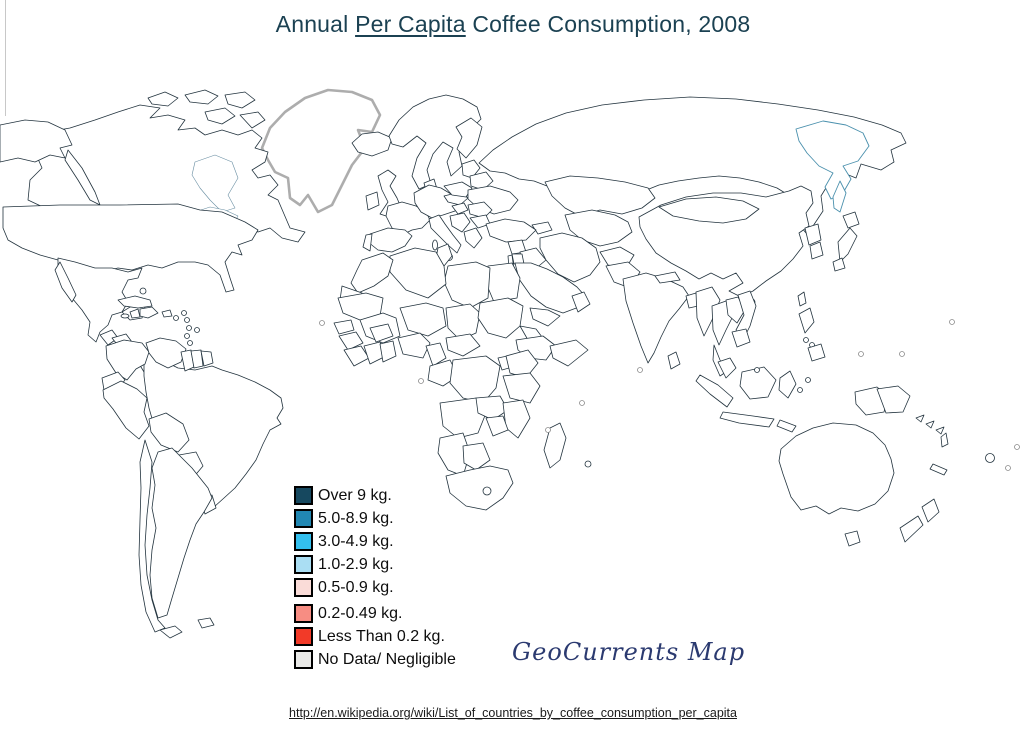  Describe the element at coordinates (436, 201) in the screenshot. I see `region-germany-central-europe` at that location.